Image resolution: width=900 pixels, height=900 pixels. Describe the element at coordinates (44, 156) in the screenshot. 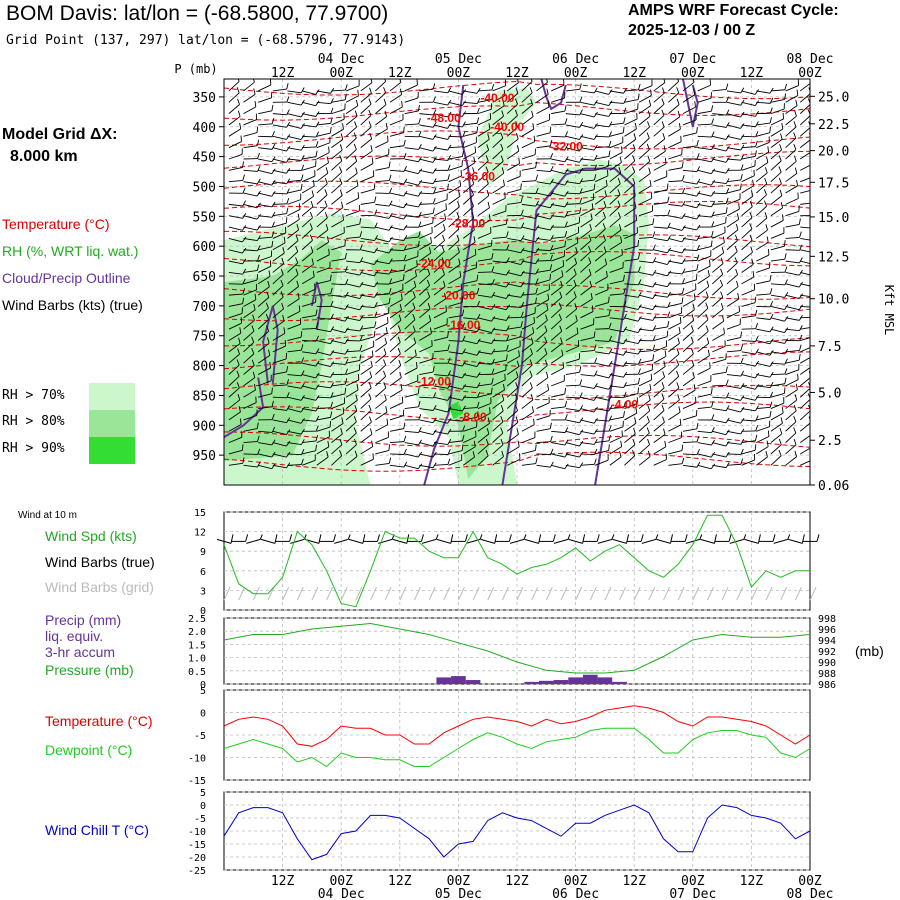

I see `model-grid-value: 8.000 km` at that location.